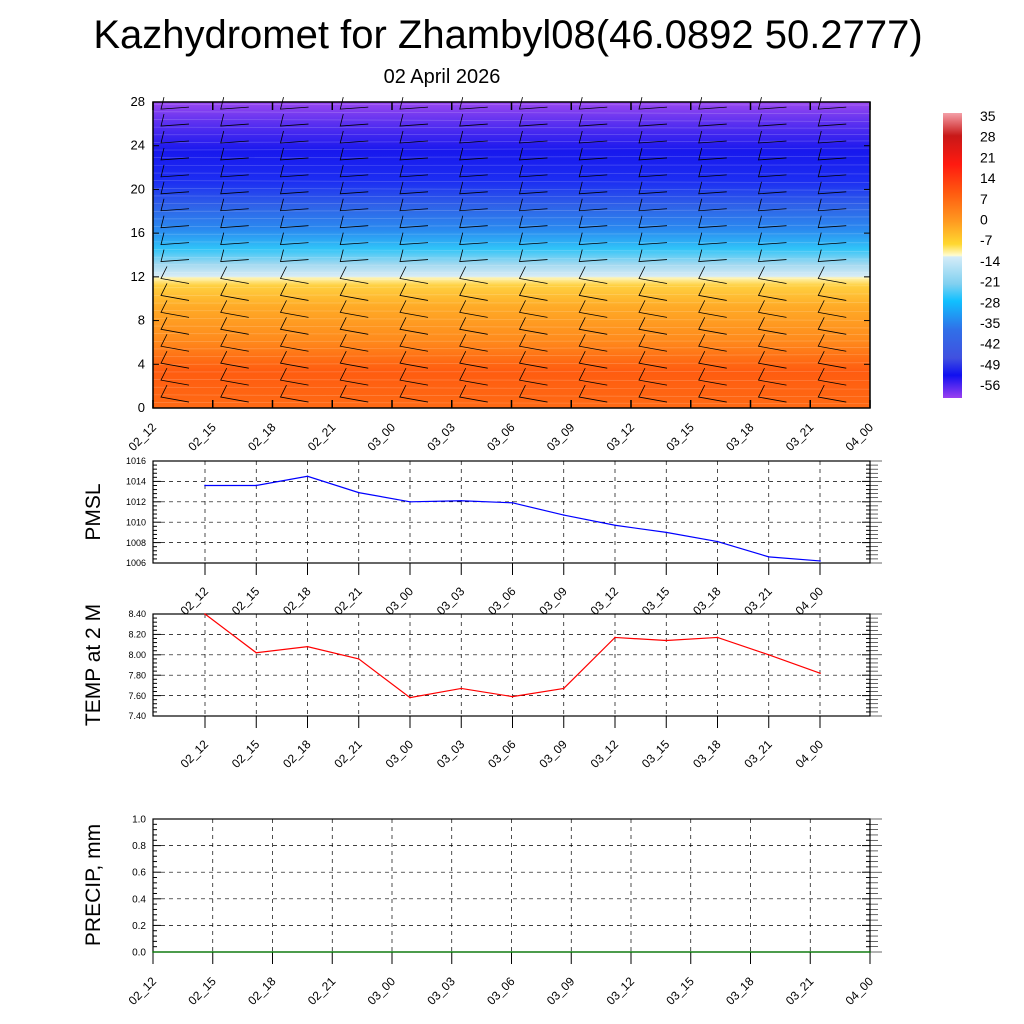  I want to click on temp-x-tick-label: 03_00, so click(400, 754).